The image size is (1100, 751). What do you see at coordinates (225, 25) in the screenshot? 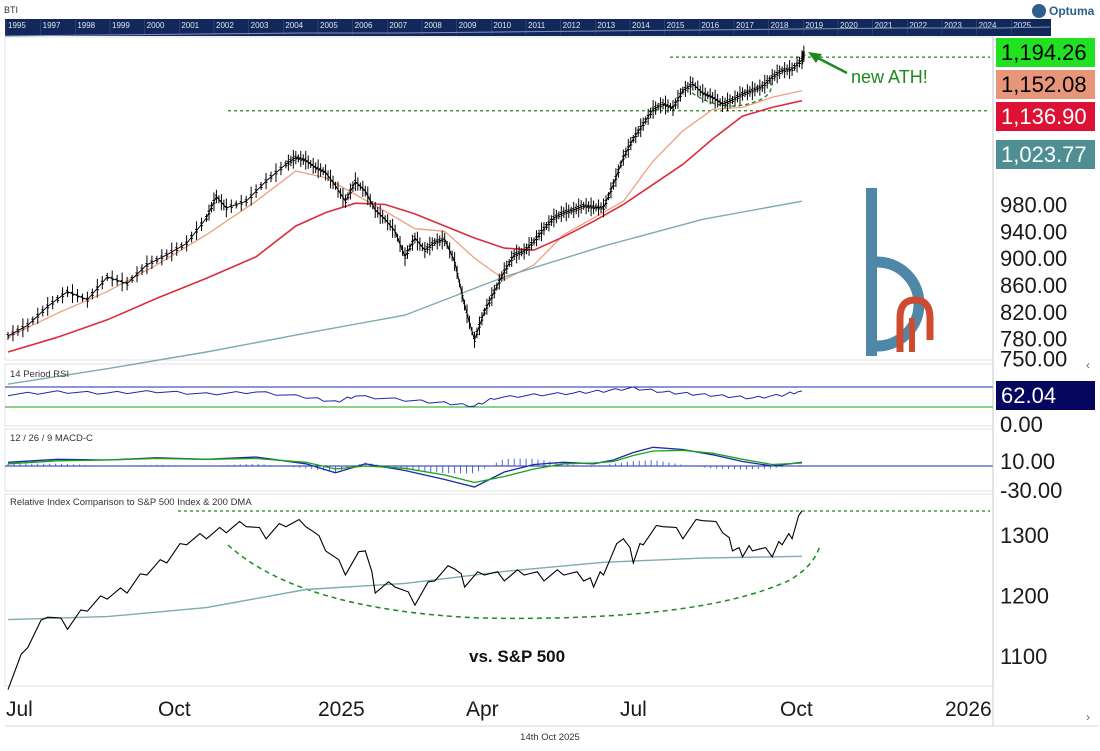
I see `overview-year-2002: 2002` at bounding box center [225, 25].